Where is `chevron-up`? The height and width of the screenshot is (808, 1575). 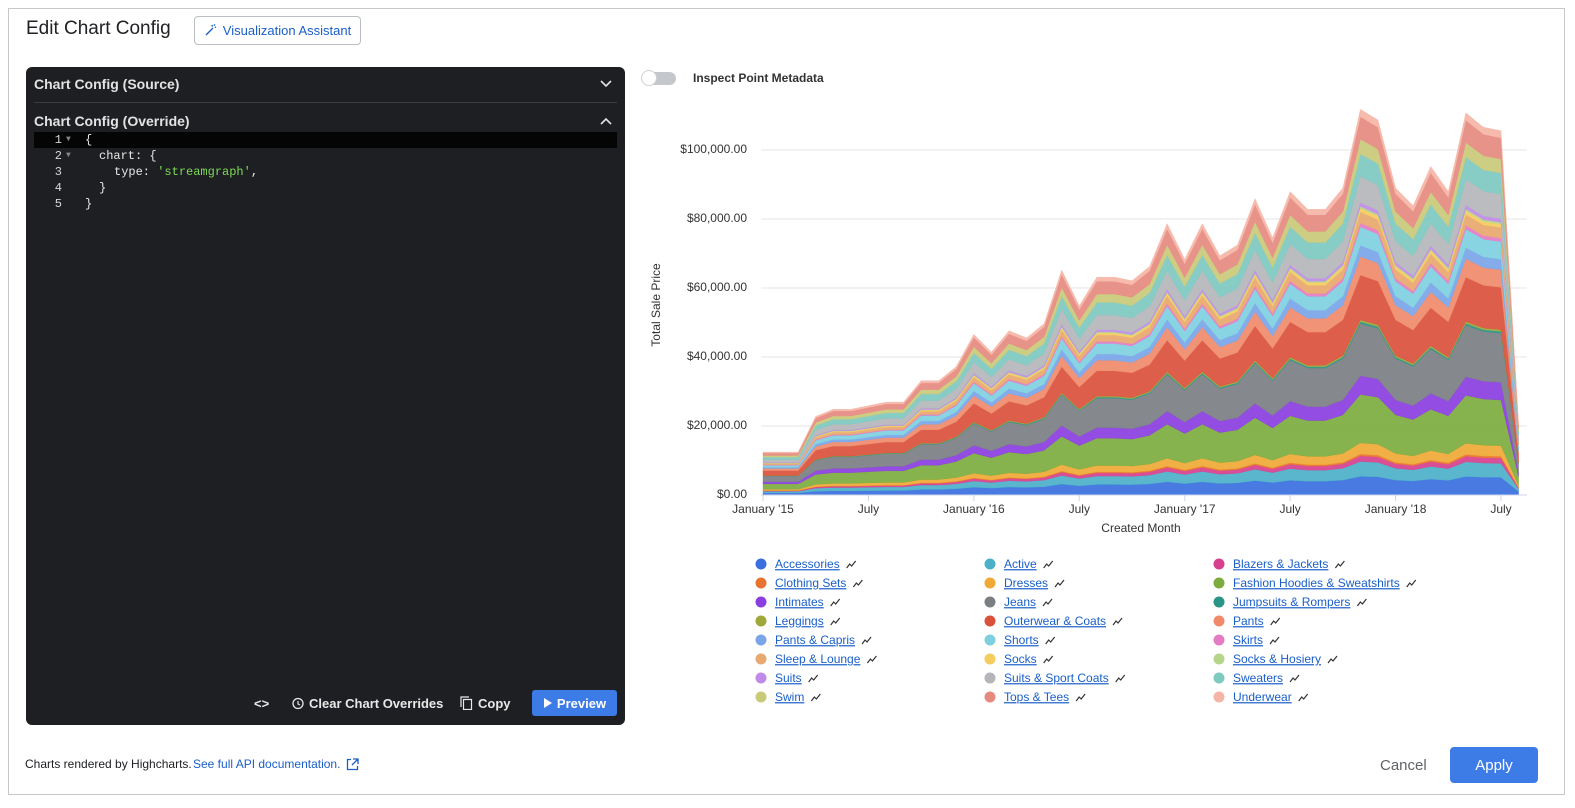 chevron-up is located at coordinates (606, 121).